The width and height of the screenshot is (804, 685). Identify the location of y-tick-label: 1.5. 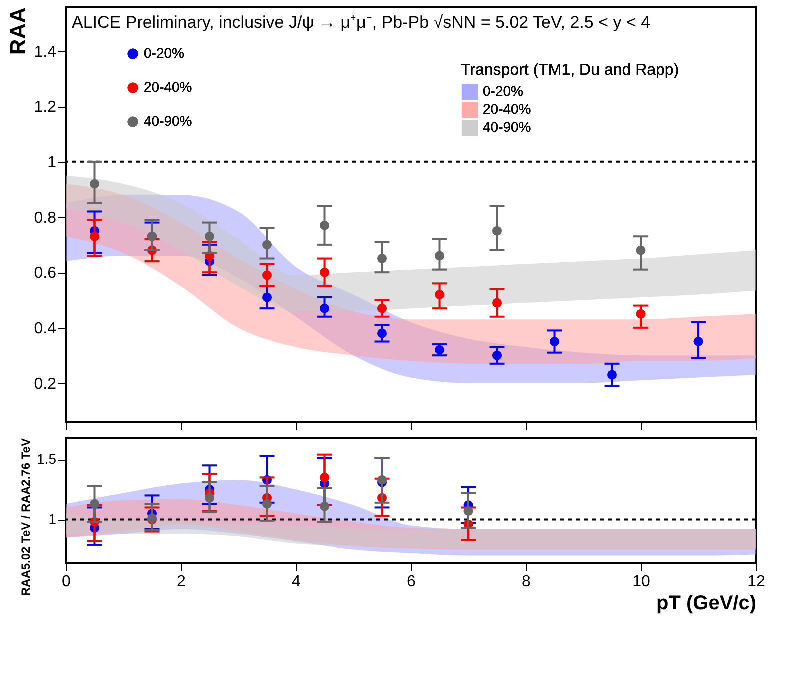
(47, 459).